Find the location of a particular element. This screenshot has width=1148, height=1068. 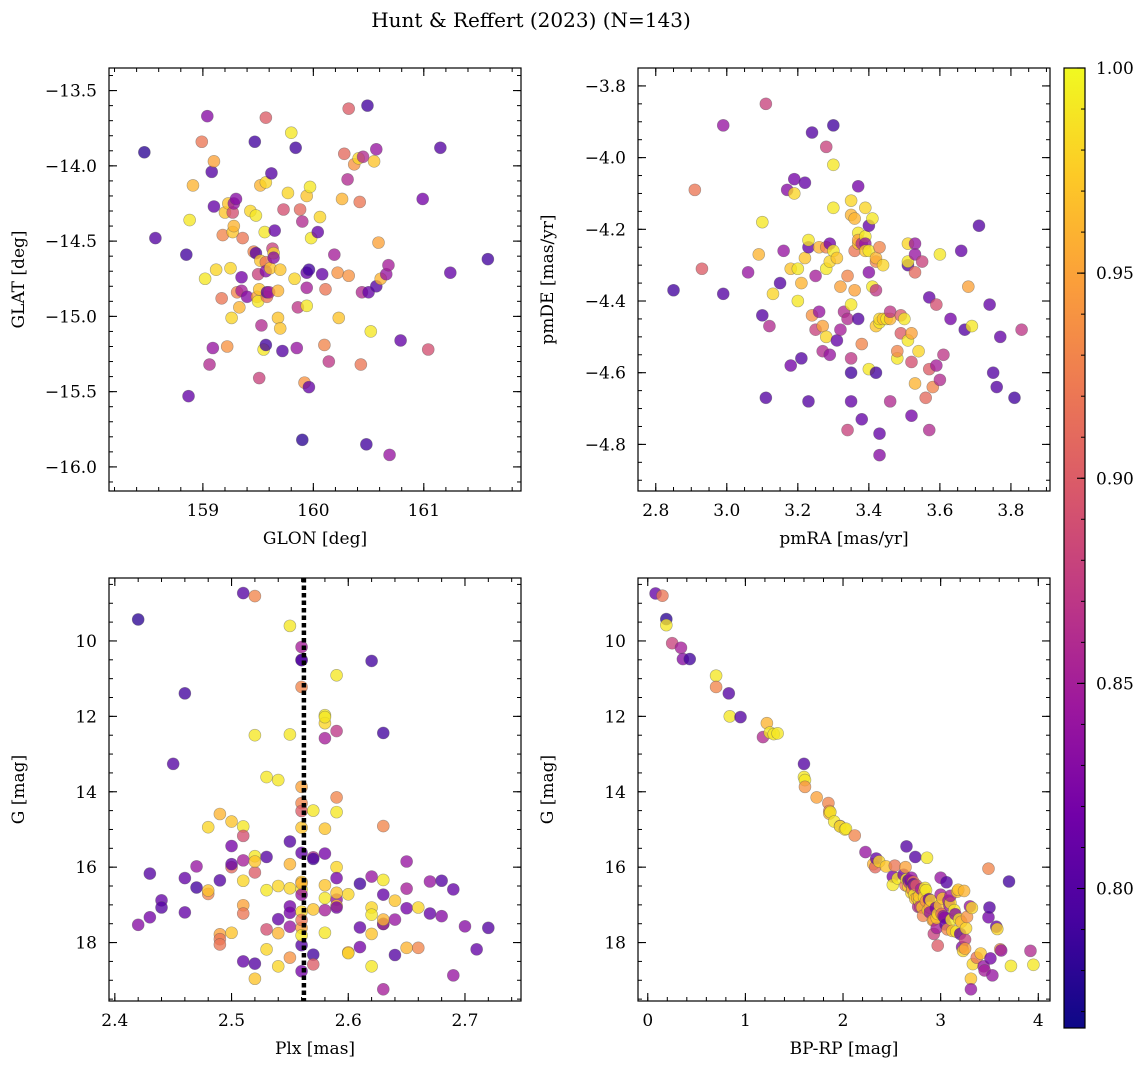

x-tick-label: 4 is located at coordinates (1038, 1021).